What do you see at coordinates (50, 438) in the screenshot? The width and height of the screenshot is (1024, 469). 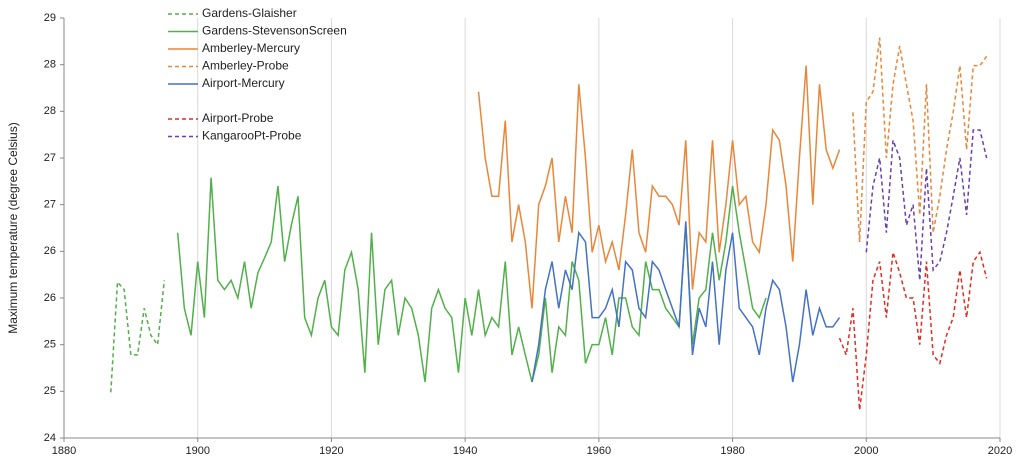 I see `y-tick-label: 24` at bounding box center [50, 438].